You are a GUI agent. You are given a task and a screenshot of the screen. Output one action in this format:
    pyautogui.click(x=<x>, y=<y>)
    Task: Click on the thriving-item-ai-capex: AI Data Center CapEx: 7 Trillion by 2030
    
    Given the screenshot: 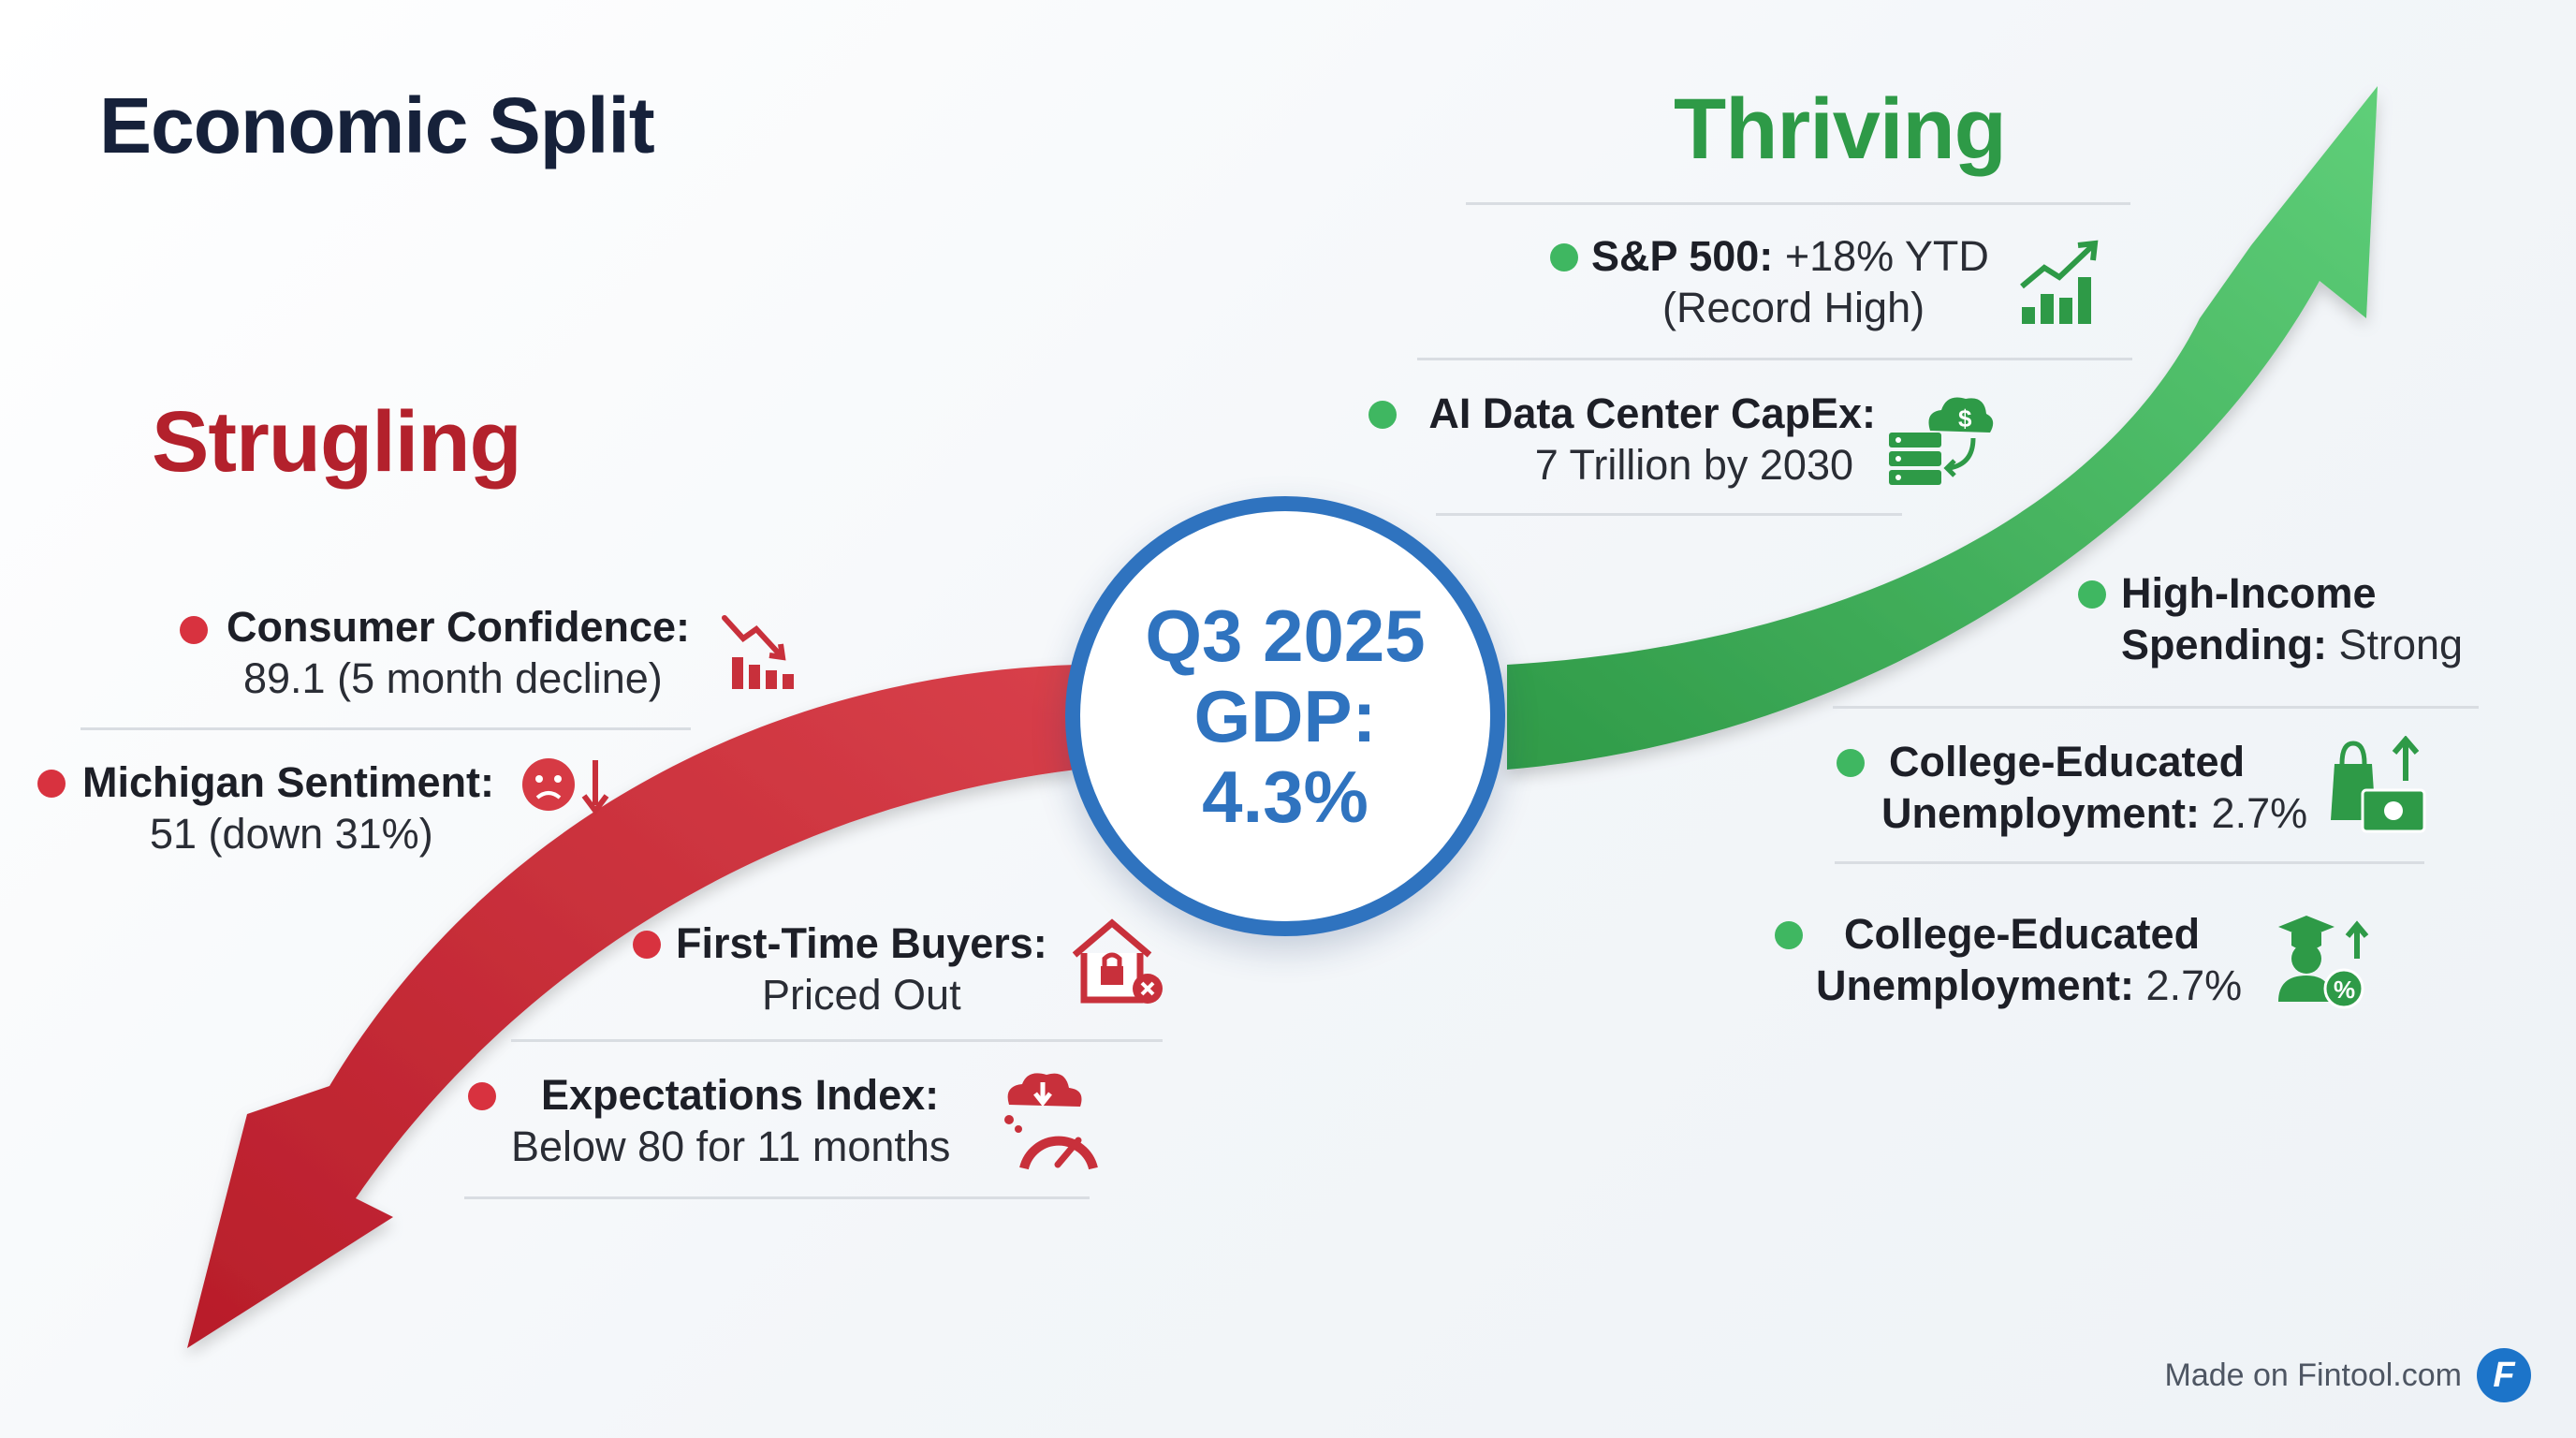 What is the action you would take?
    pyautogui.click(x=1644, y=439)
    